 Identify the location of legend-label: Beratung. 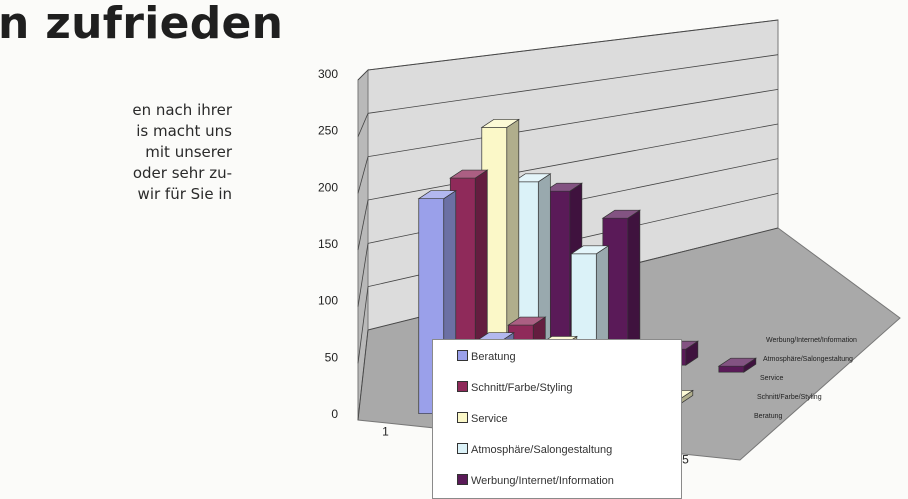
(493, 357).